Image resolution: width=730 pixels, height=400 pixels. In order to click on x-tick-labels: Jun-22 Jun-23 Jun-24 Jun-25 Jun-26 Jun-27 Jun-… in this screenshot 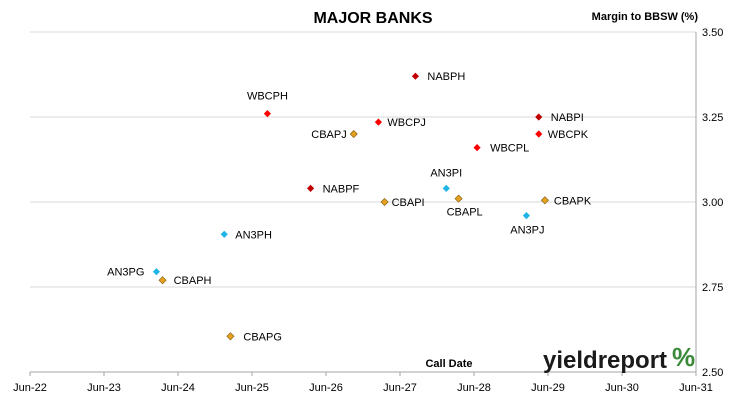, I will do `click(363, 388)`.